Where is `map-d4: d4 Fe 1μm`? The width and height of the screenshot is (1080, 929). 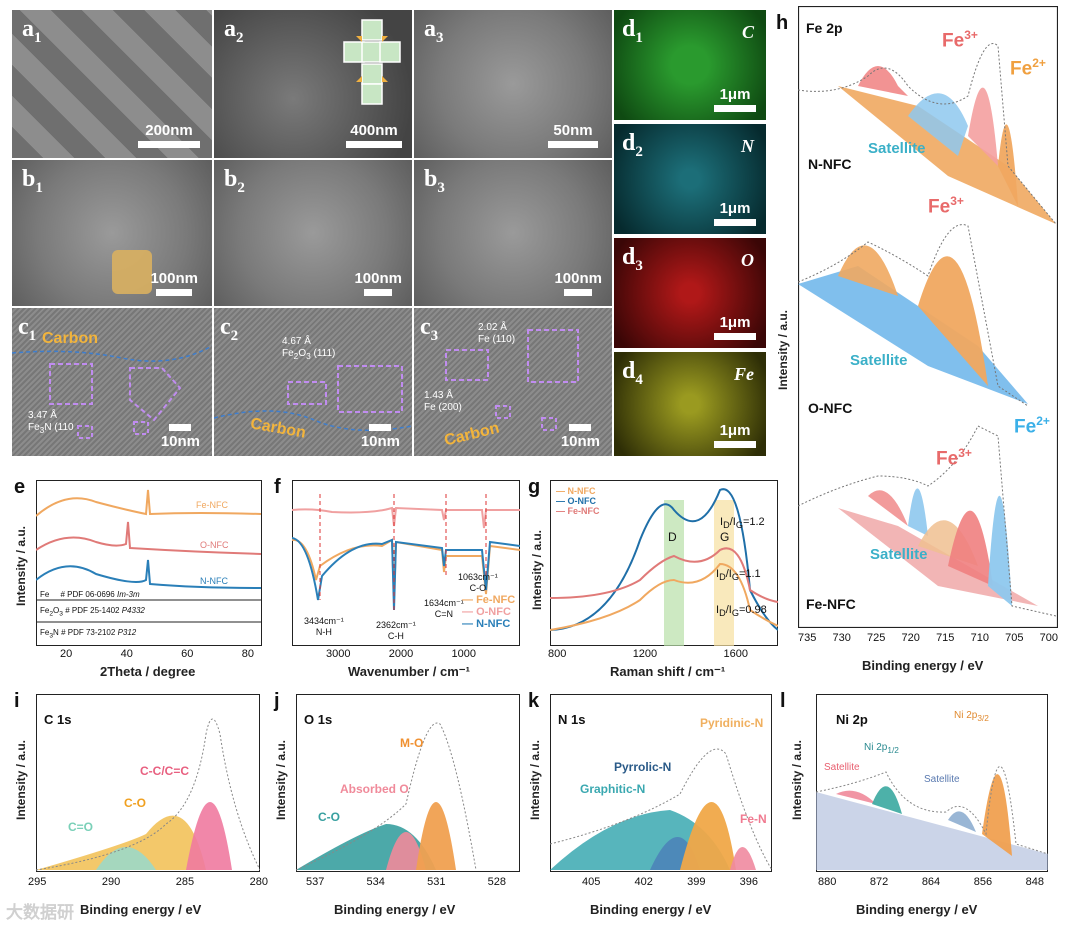 map-d4: d4 Fe 1μm is located at coordinates (690, 404).